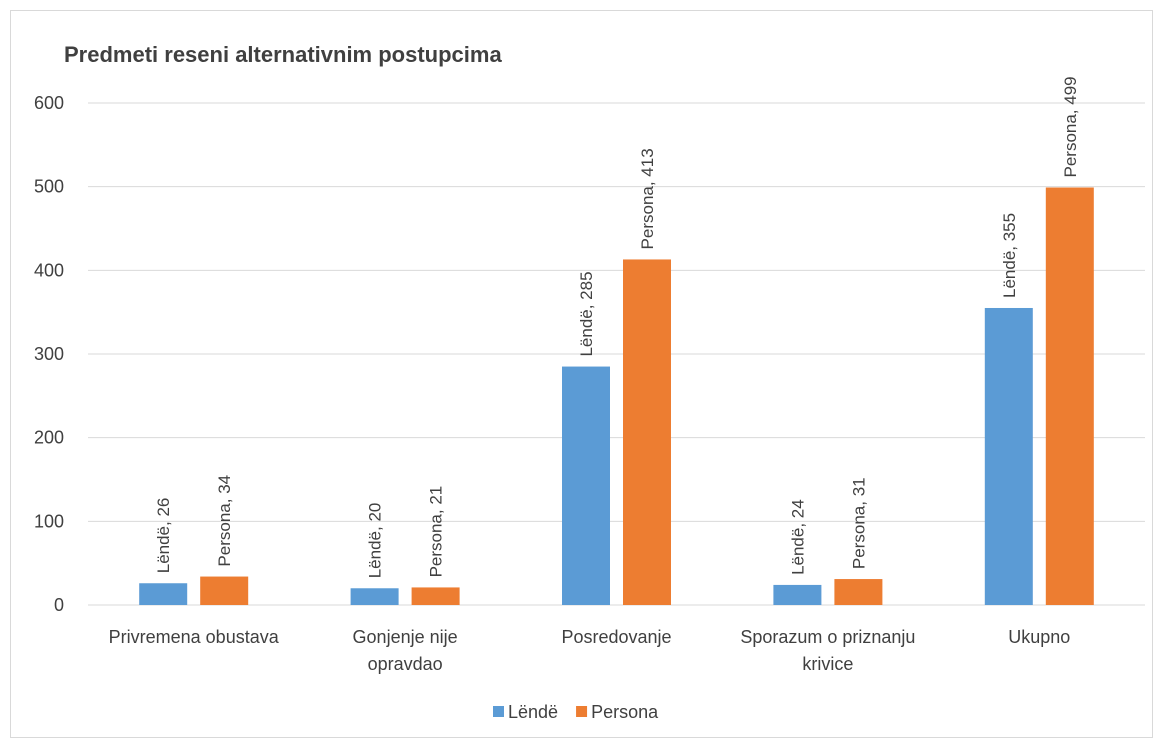 This screenshot has height=750, width=1165. Describe the element at coordinates (59, 605) in the screenshot. I see `y-tick-label: 0` at that location.